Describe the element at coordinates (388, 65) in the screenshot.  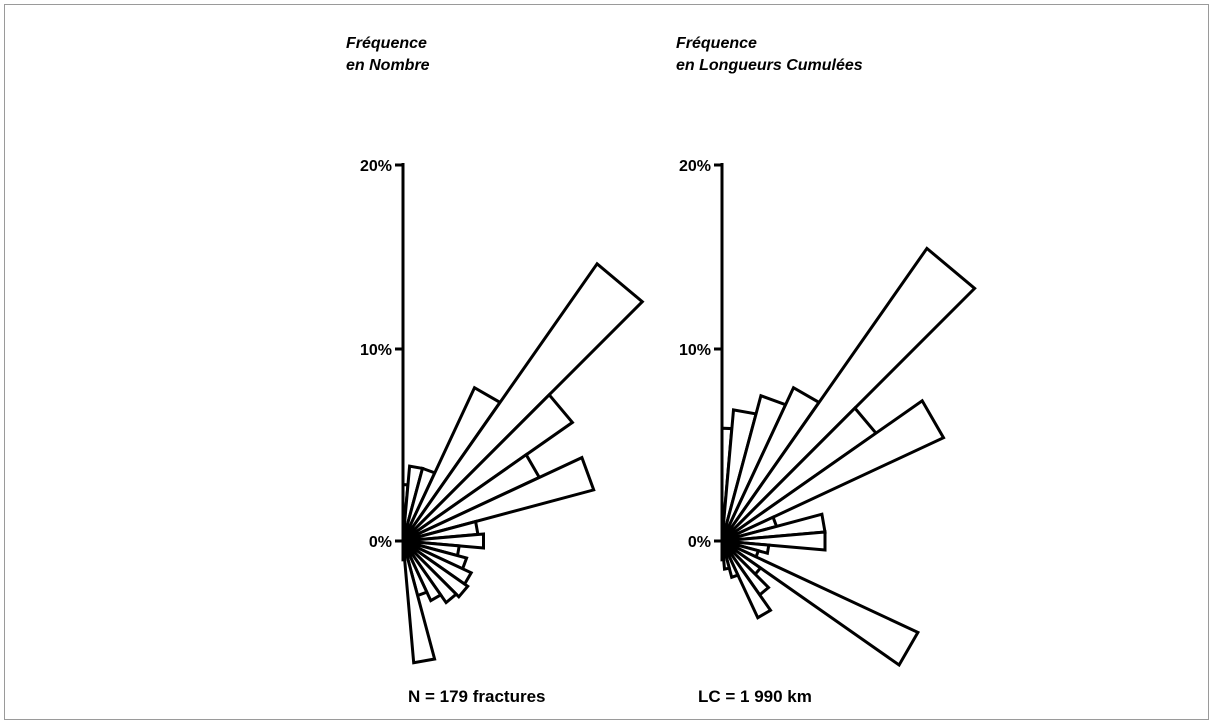
I see `chart-title-line-2: en Nombre` at that location.